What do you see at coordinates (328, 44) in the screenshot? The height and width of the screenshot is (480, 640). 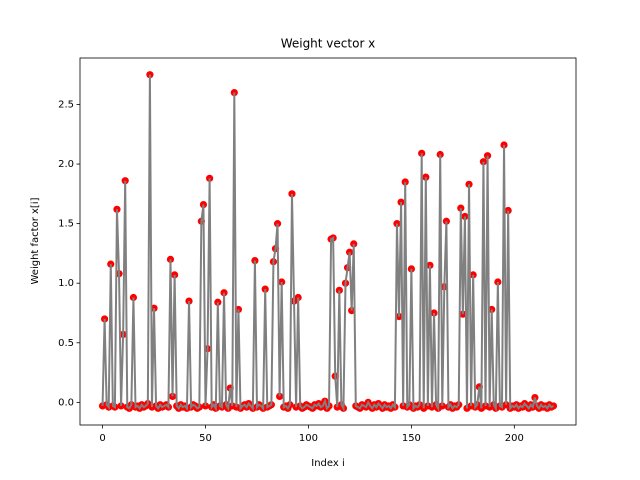 I see `chart-title: Weight vector x` at bounding box center [328, 44].